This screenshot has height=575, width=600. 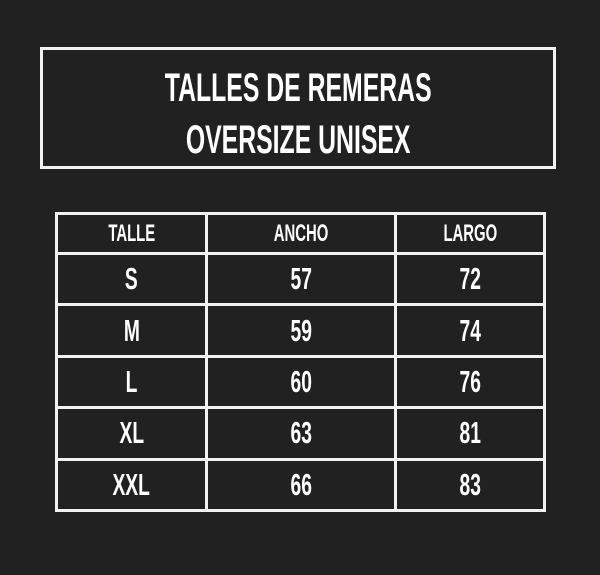 I want to click on header-largo: LARGO, so click(x=470, y=233).